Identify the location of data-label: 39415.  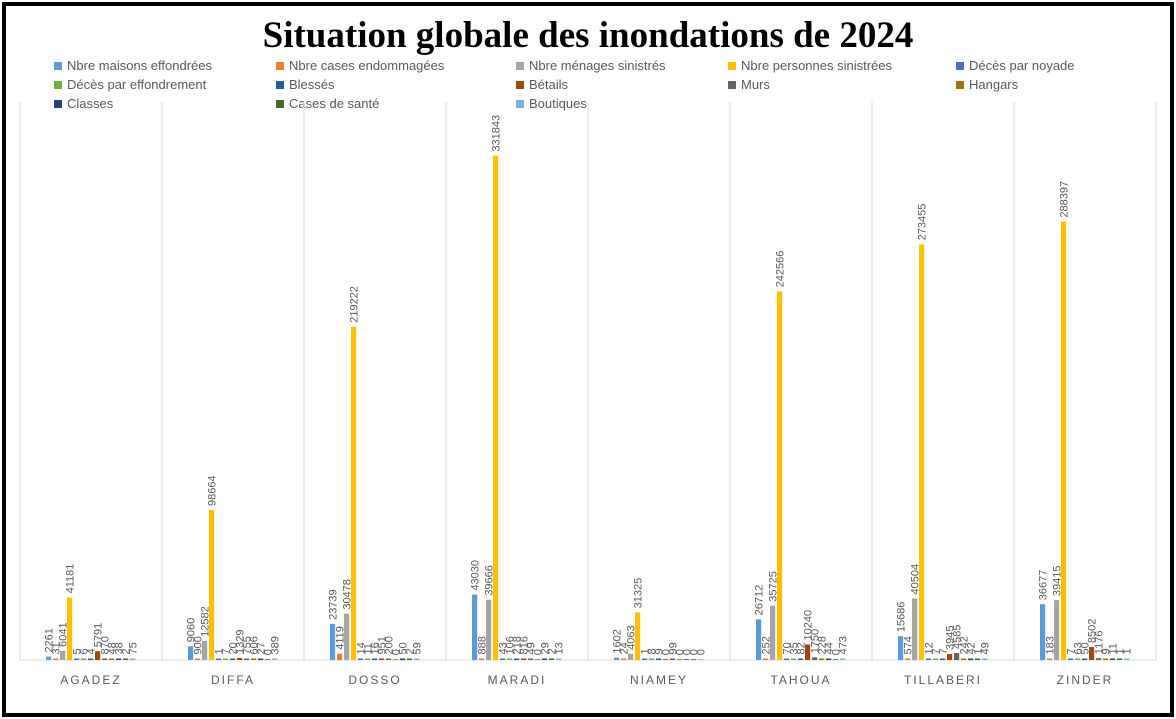
(1058, 580).